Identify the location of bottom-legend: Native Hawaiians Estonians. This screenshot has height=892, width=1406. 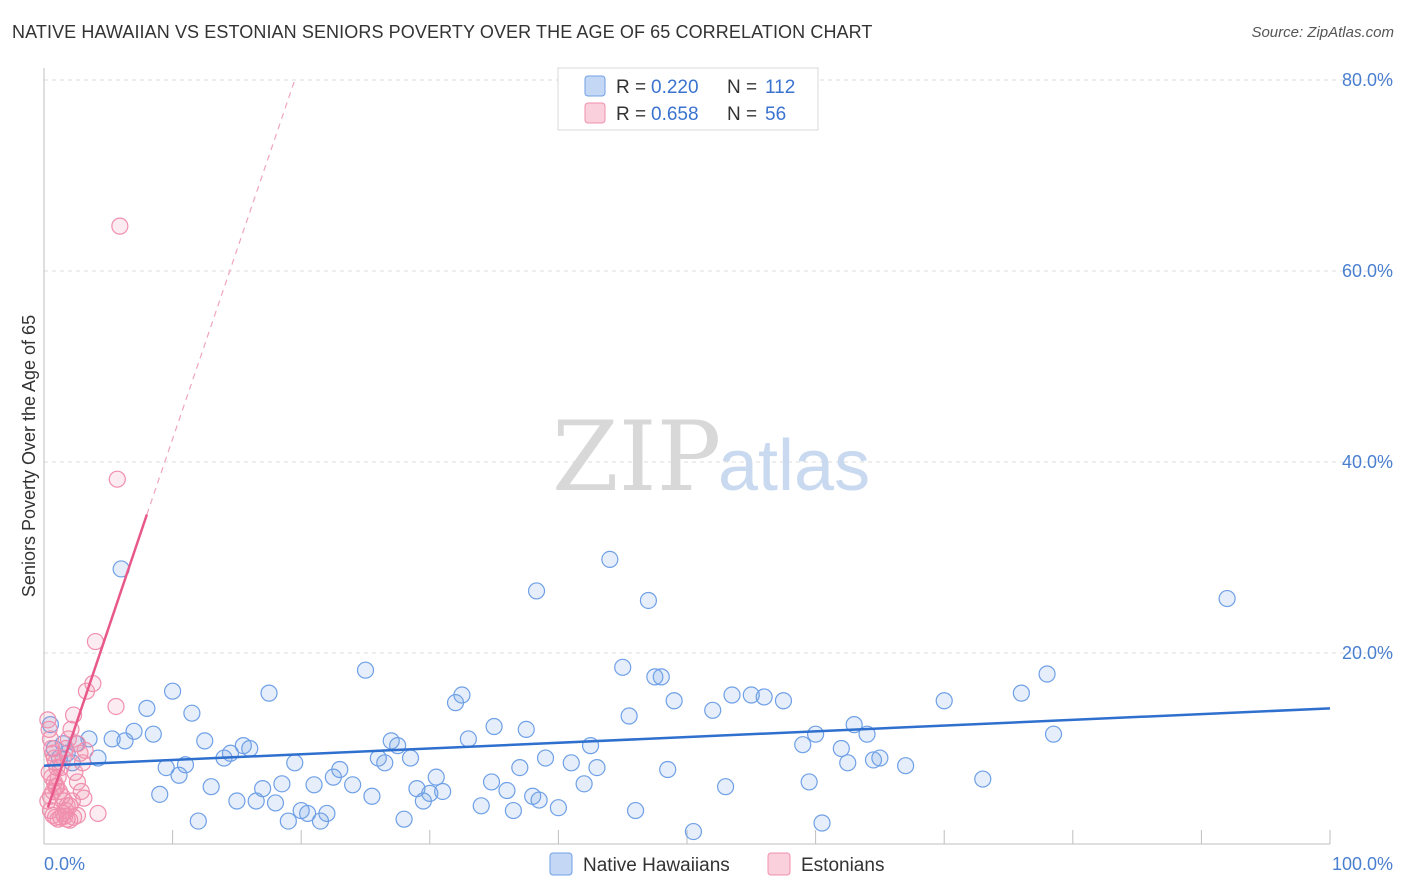
(716, 864).